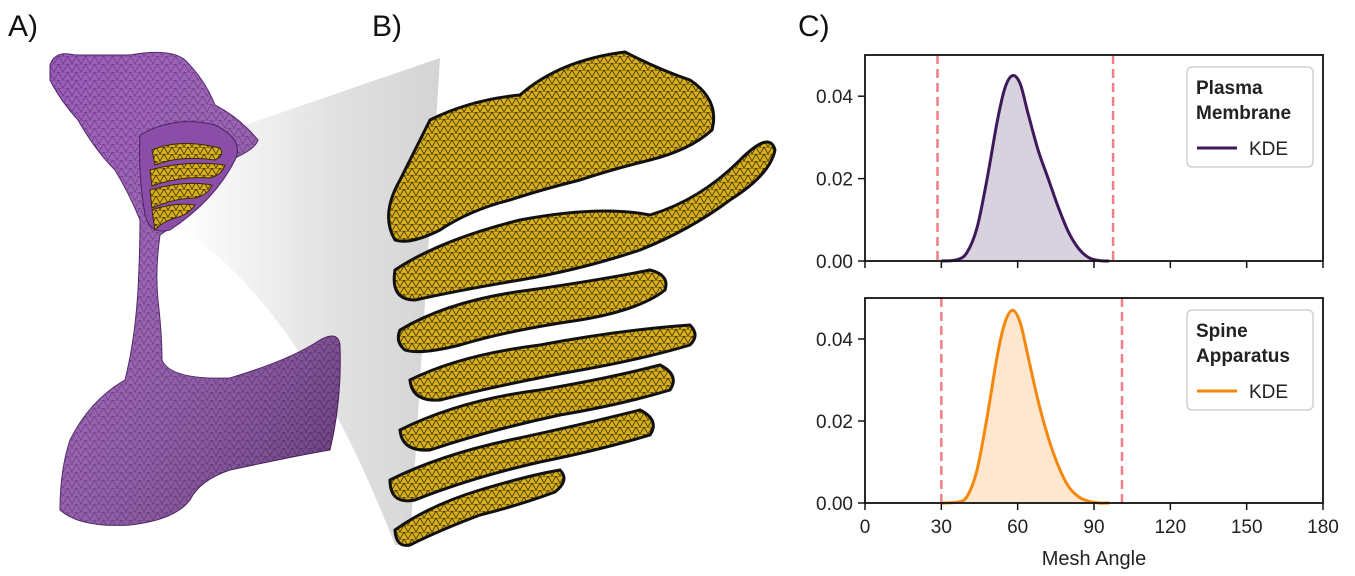 The height and width of the screenshot is (576, 1355). I want to click on x-axis-label: Mesh Angle, so click(1094, 559).